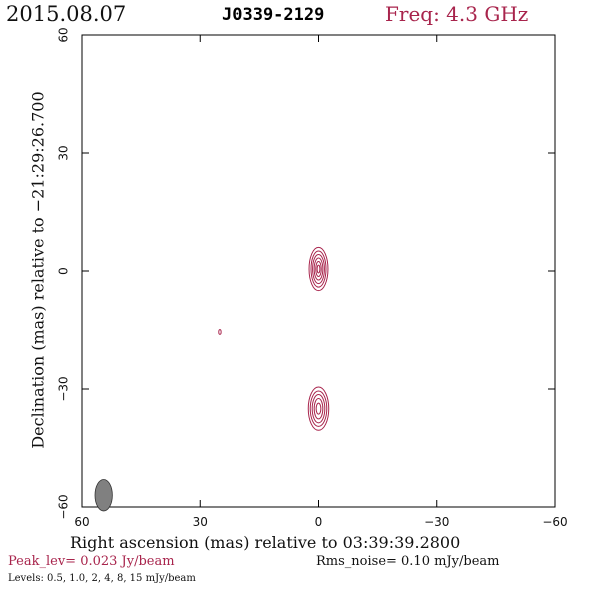  Describe the element at coordinates (64, 271) in the screenshot. I see `y-tick-label: 0` at that location.